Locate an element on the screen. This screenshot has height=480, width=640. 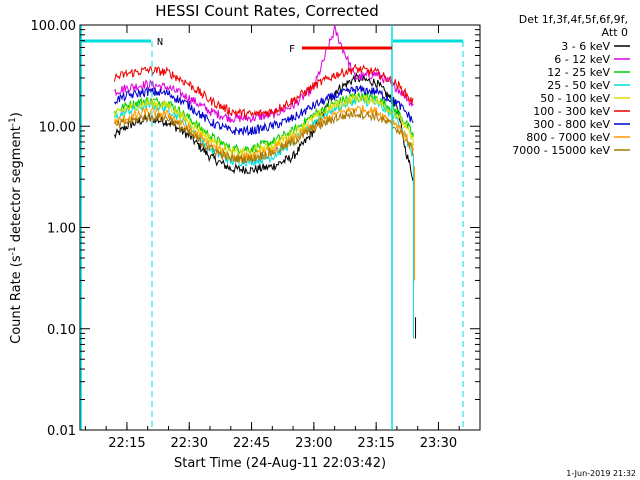
legend-entry: 7000 - 15000 keV is located at coordinates (561, 150).